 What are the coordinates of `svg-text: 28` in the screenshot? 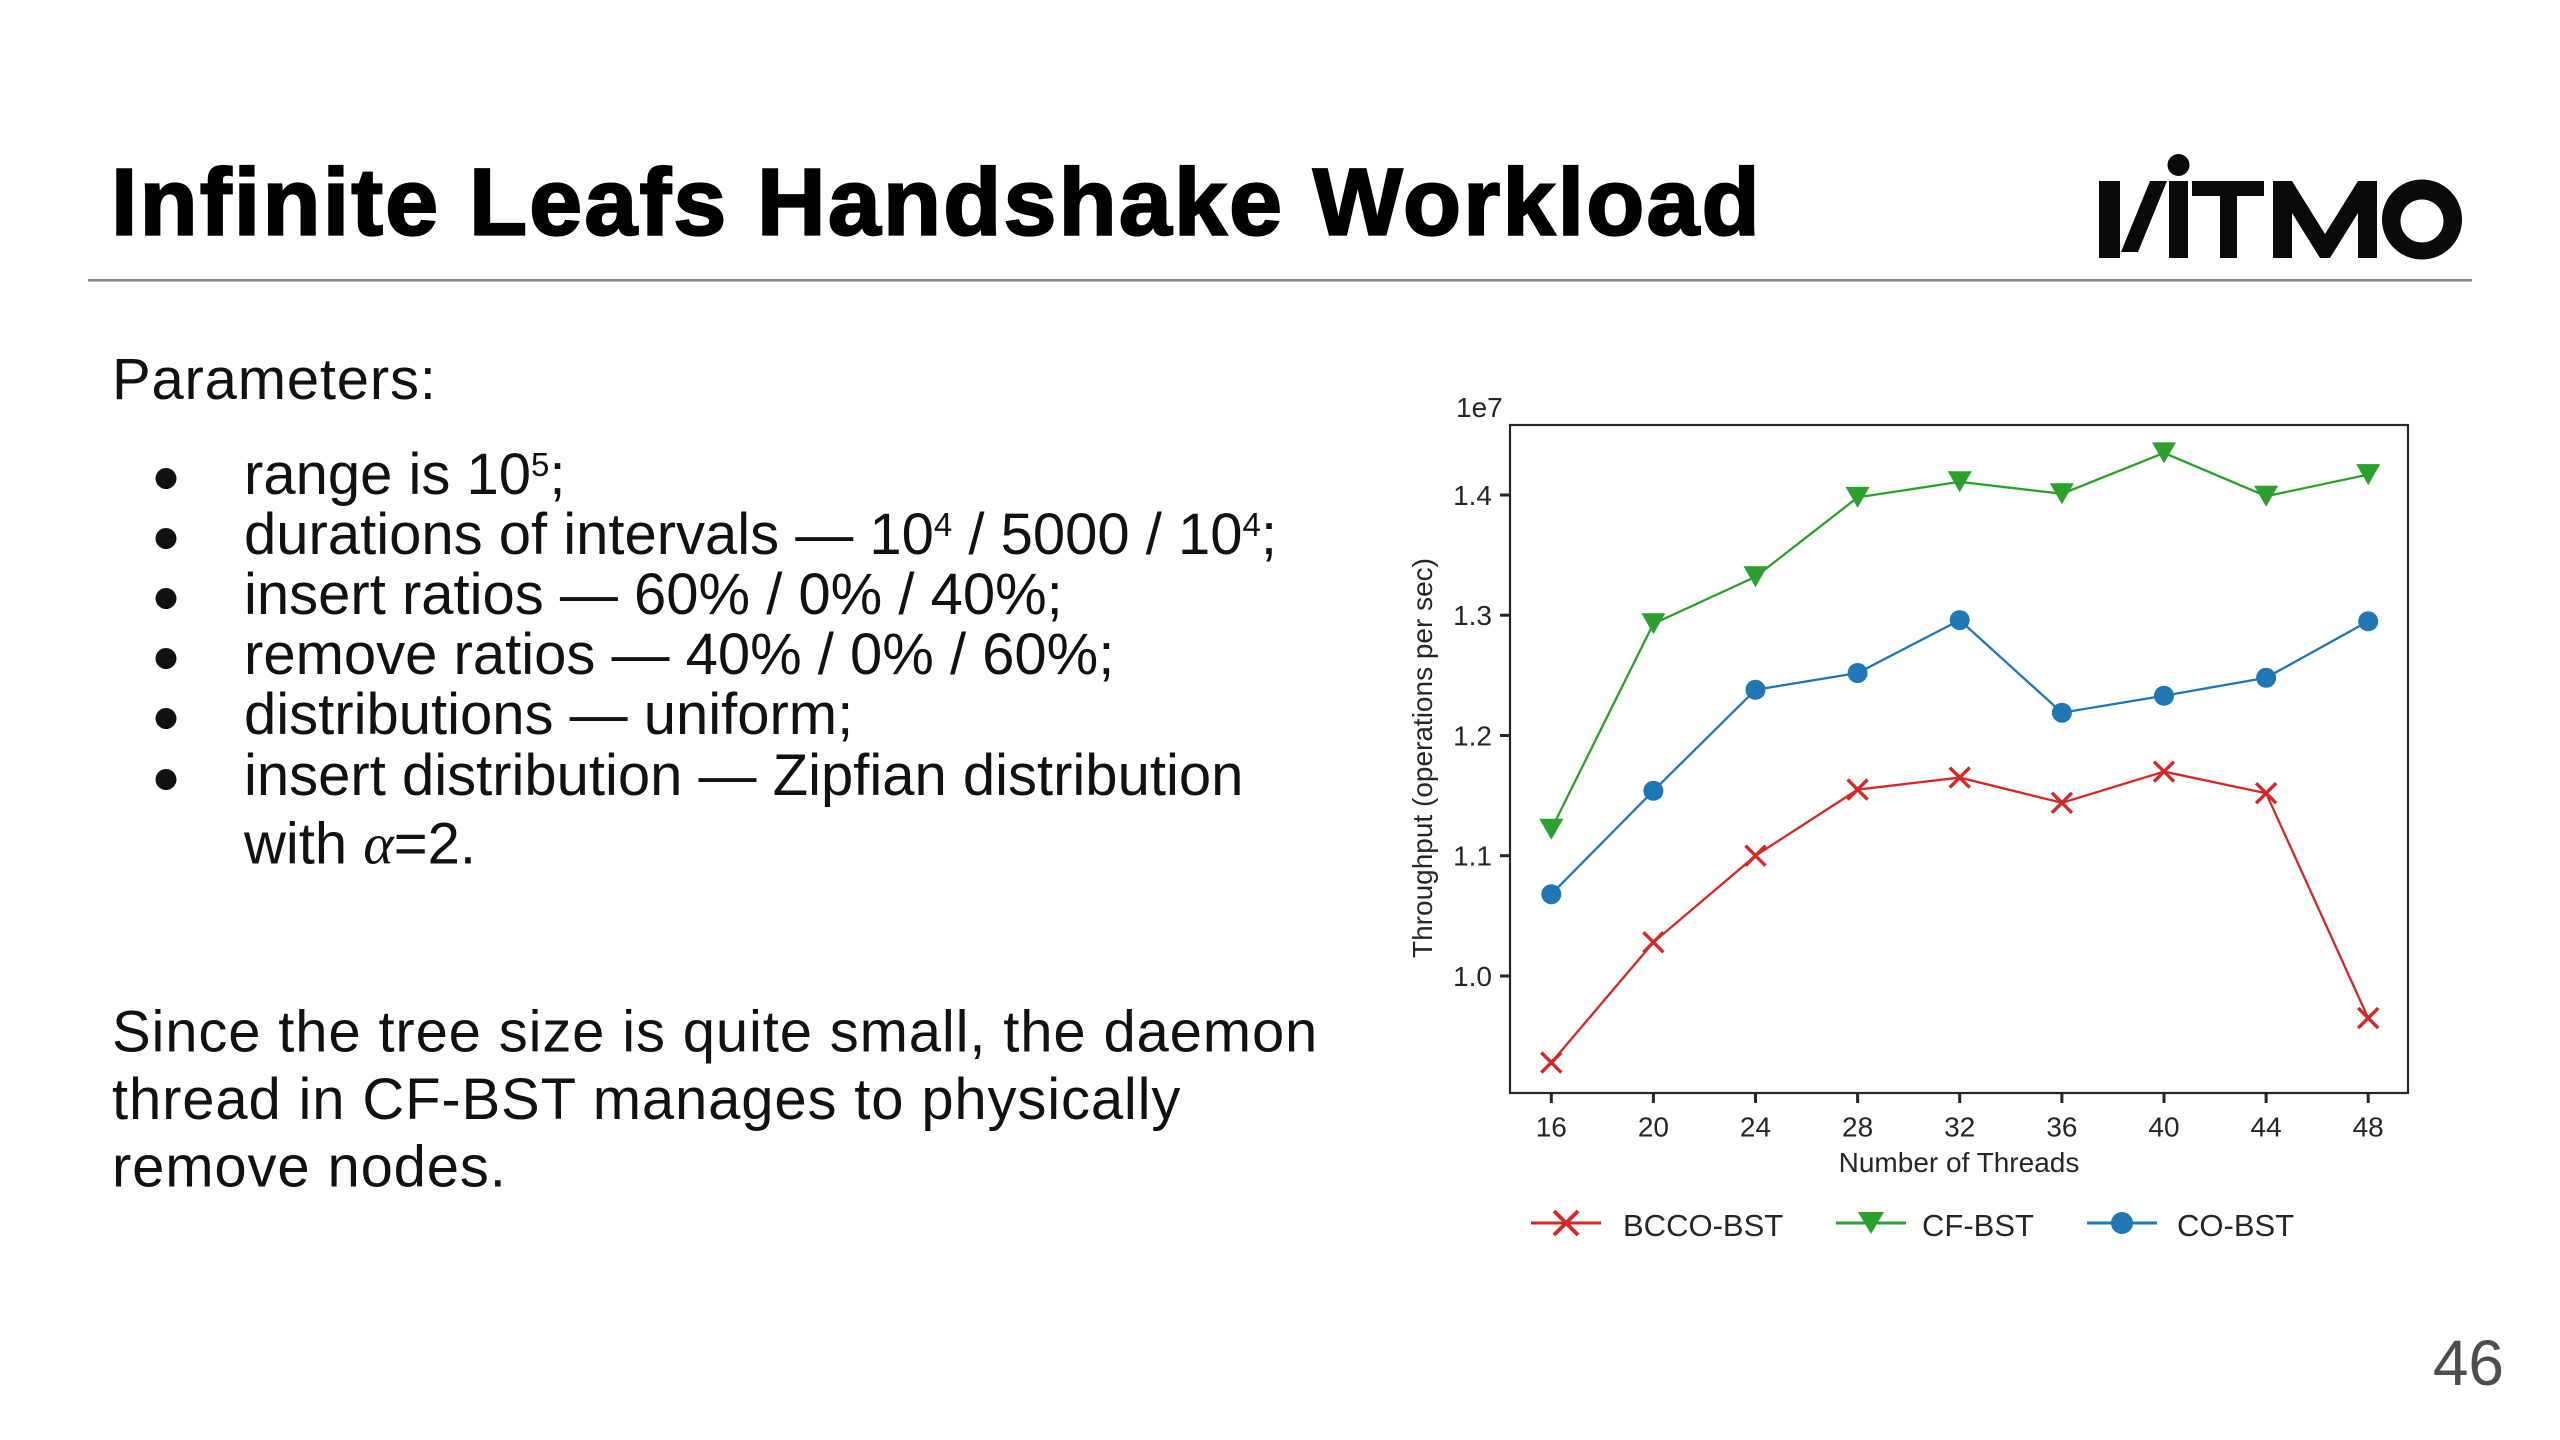 It's located at (1857, 1127).